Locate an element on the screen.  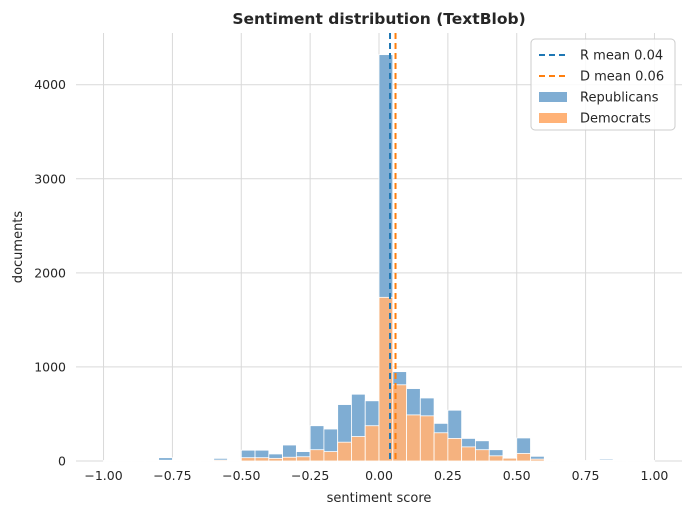
legend-r-mean-label: R mean 0.04 is located at coordinates (621, 56).